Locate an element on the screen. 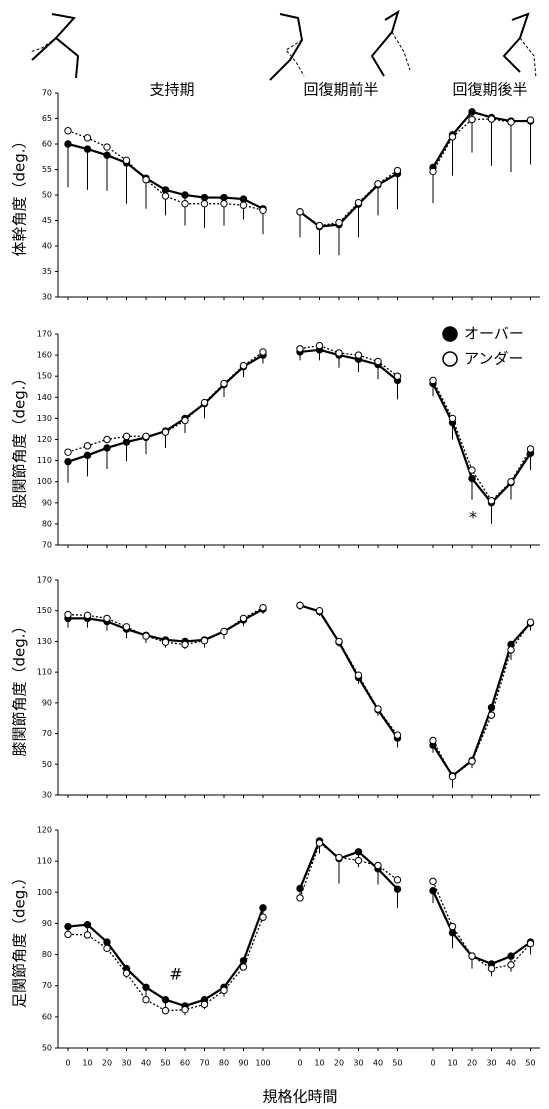 This screenshot has height=1109, width=549. y-tick-label: 160 is located at coordinates (44, 355).